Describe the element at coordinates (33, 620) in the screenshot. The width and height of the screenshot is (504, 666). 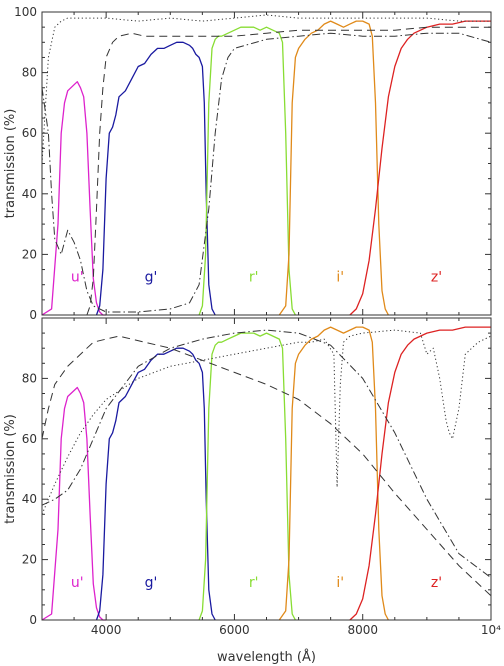
I see `y-tick-label-1: 0` at that location.